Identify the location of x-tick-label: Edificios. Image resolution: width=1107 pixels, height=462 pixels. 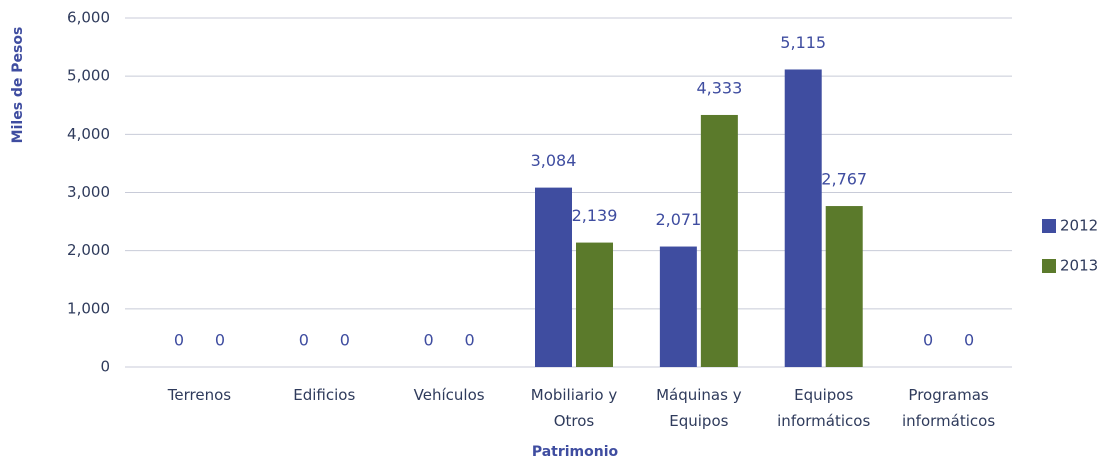
(324, 395).